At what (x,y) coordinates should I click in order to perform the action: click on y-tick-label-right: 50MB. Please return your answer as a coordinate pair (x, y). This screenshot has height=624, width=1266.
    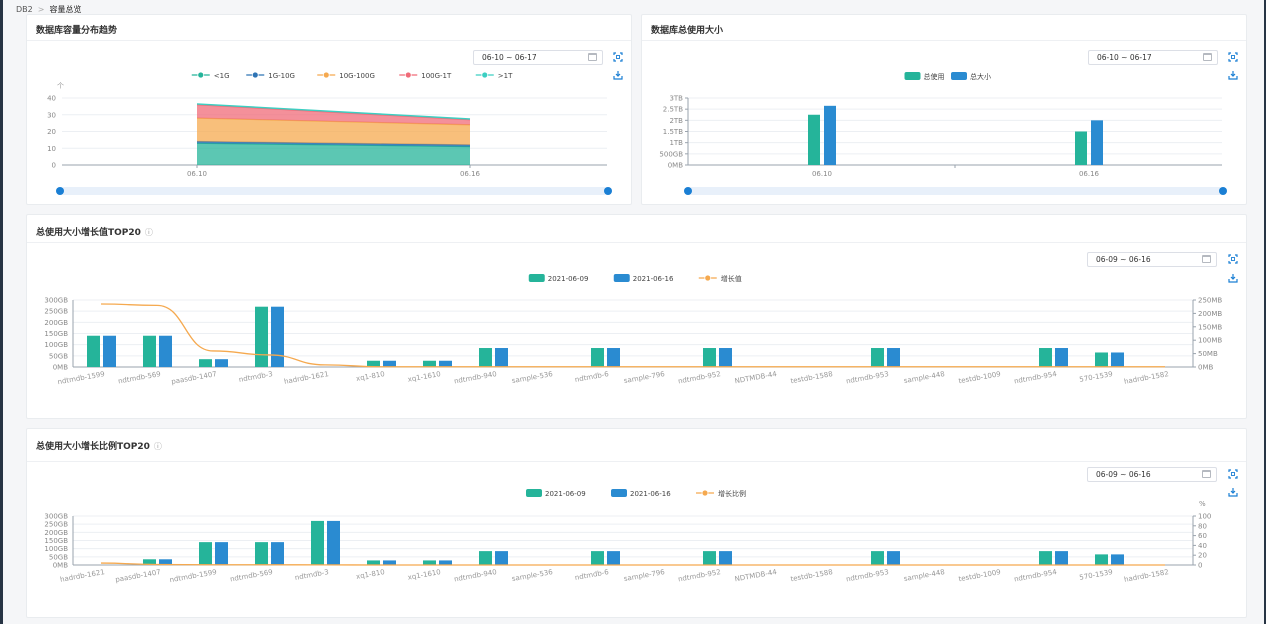
    Looking at the image, I should click on (1208, 354).